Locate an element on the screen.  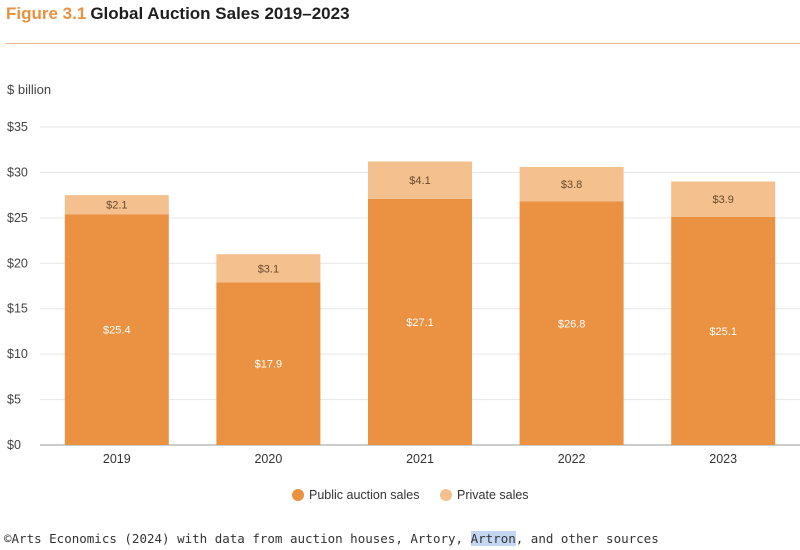
header-divider is located at coordinates (403, 43).